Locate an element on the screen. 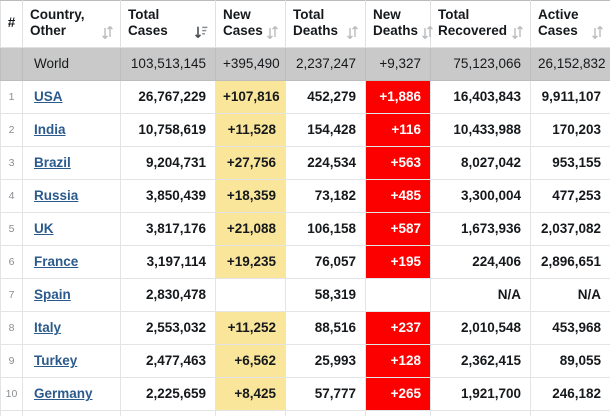 The width and height of the screenshot is (610, 416). country-name: USA is located at coordinates (71, 96).